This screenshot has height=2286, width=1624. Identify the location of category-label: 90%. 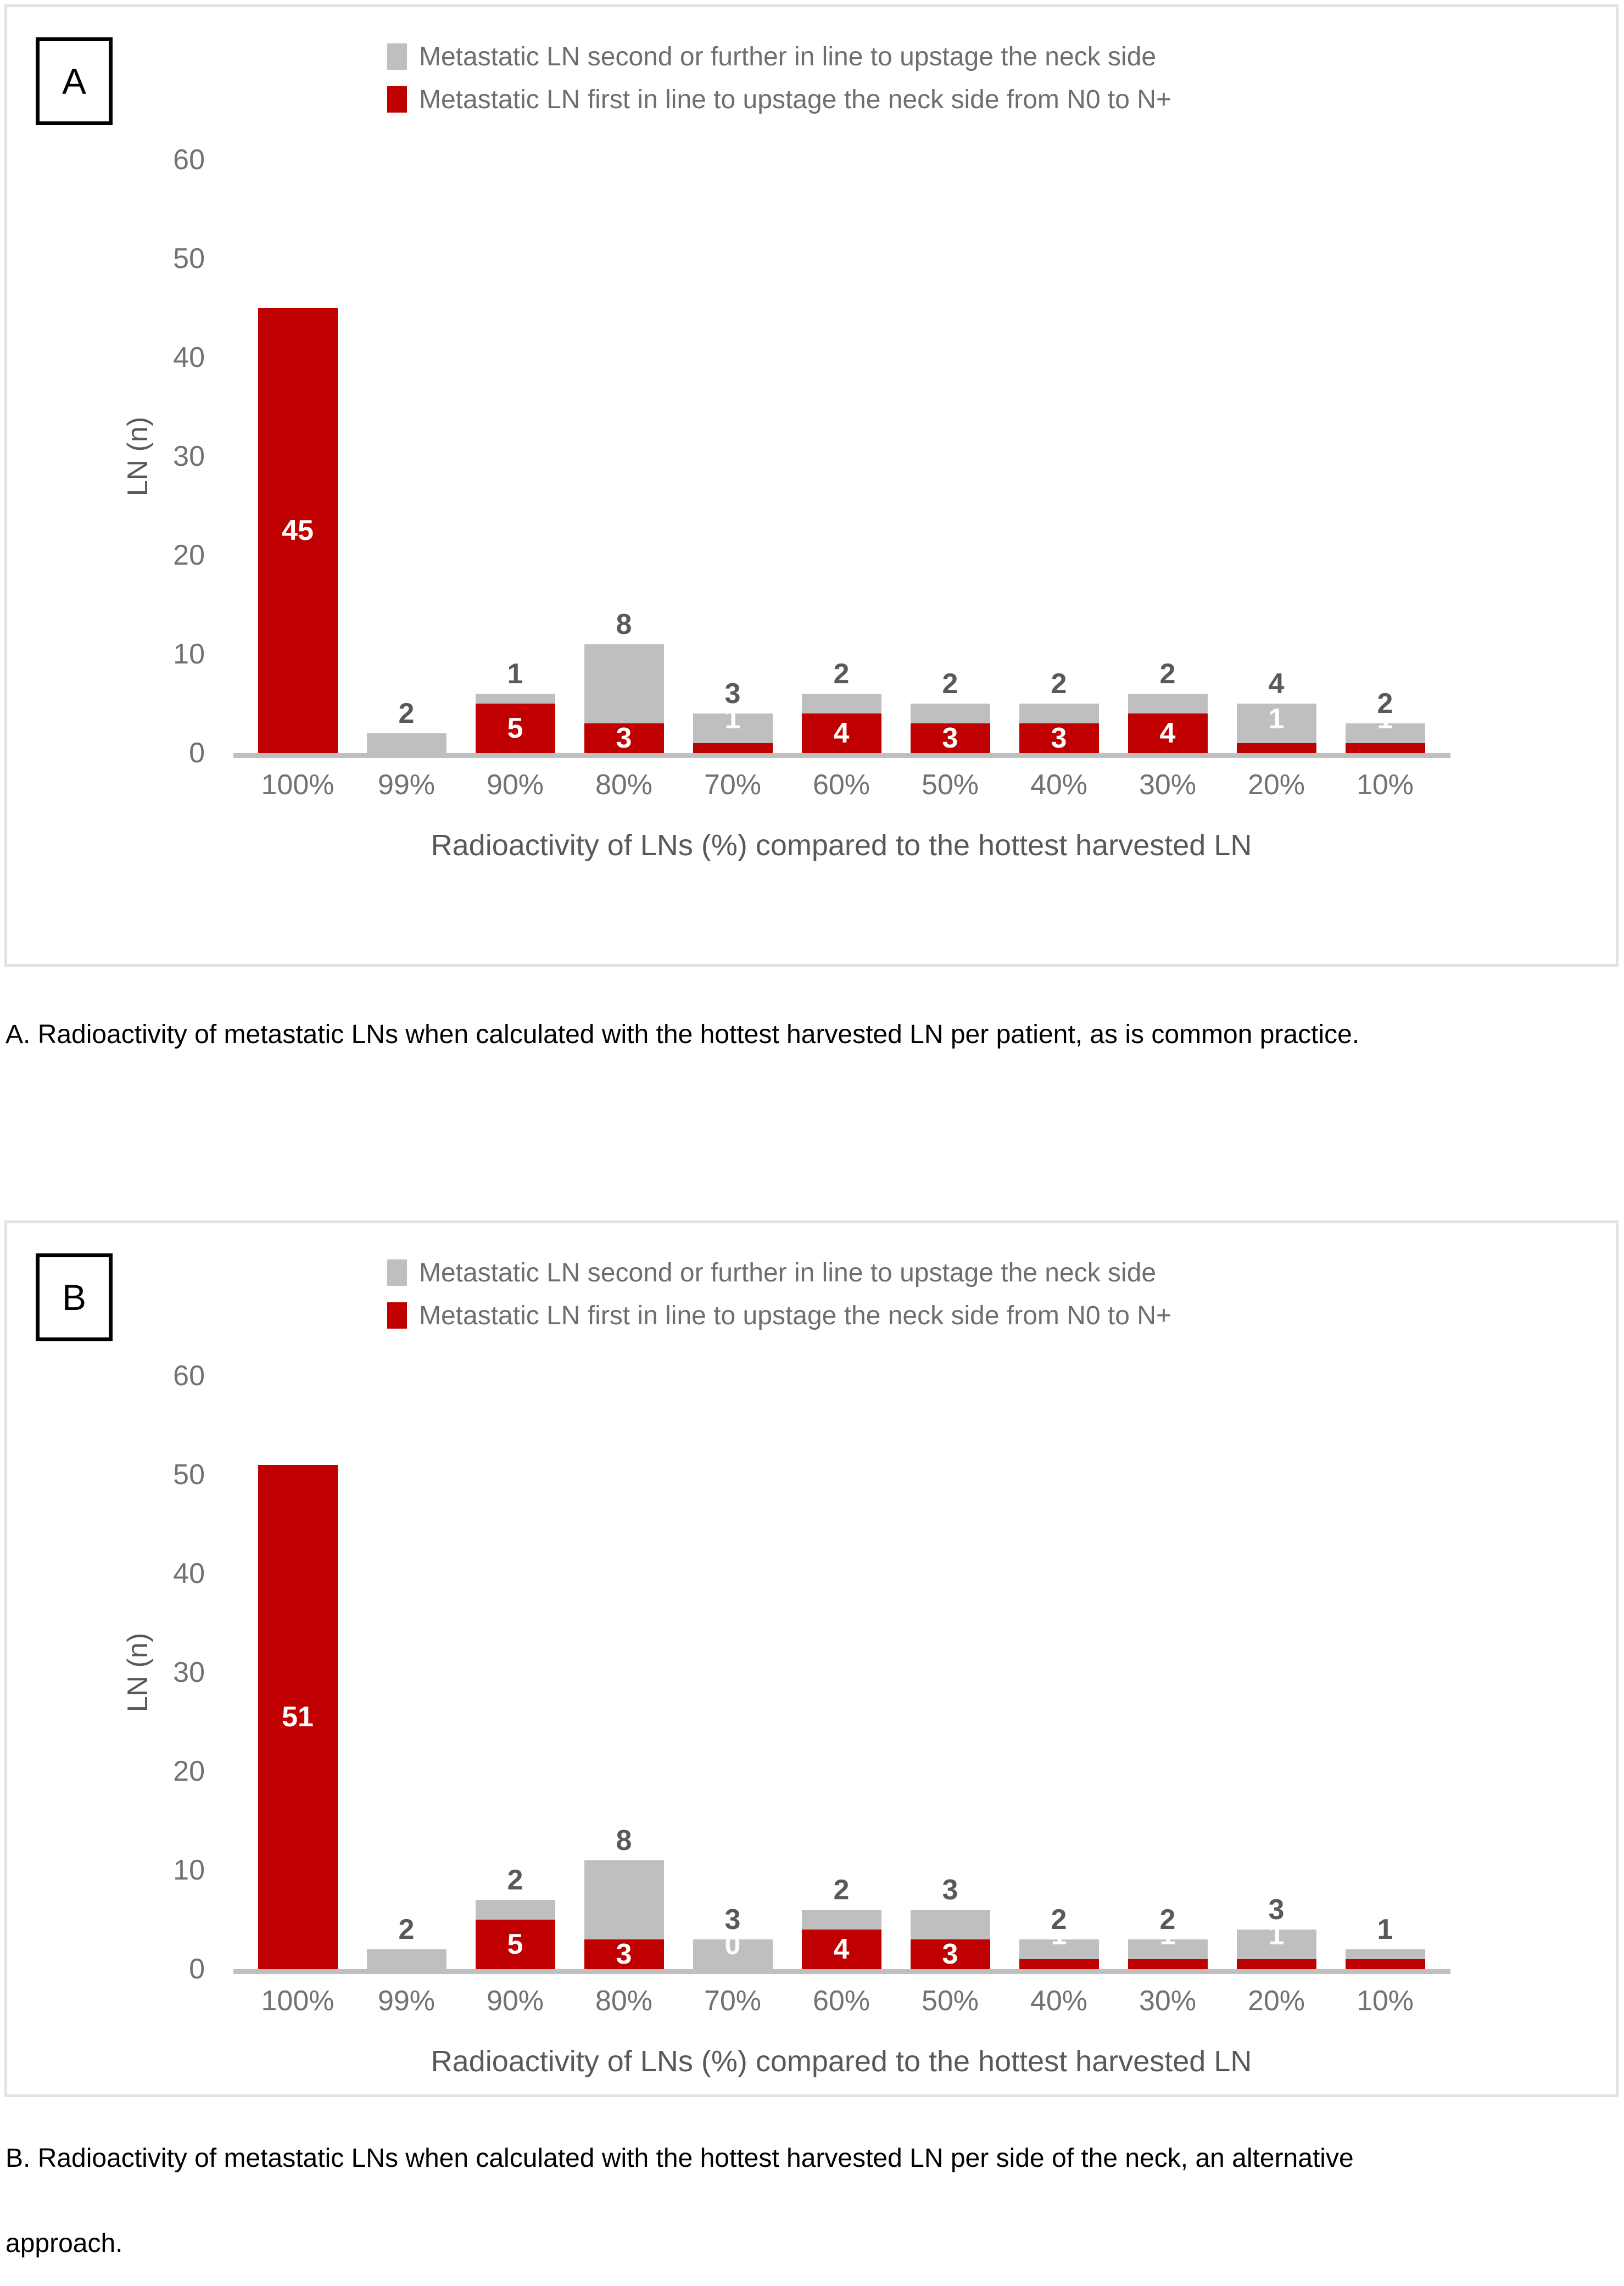
(515, 2001).